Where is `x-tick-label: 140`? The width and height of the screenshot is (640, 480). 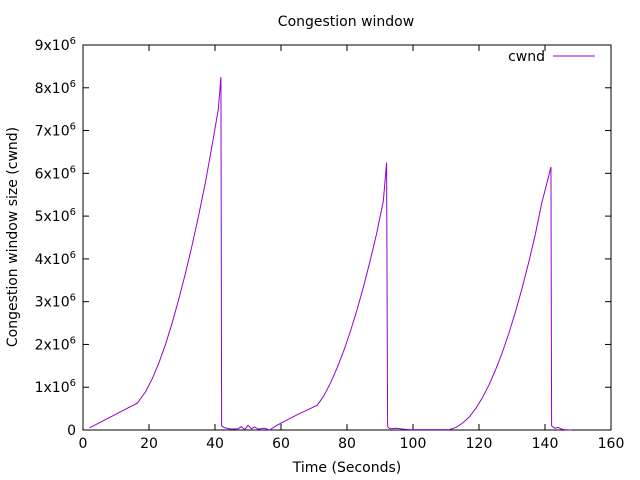 x-tick-label: 140 is located at coordinates (545, 444).